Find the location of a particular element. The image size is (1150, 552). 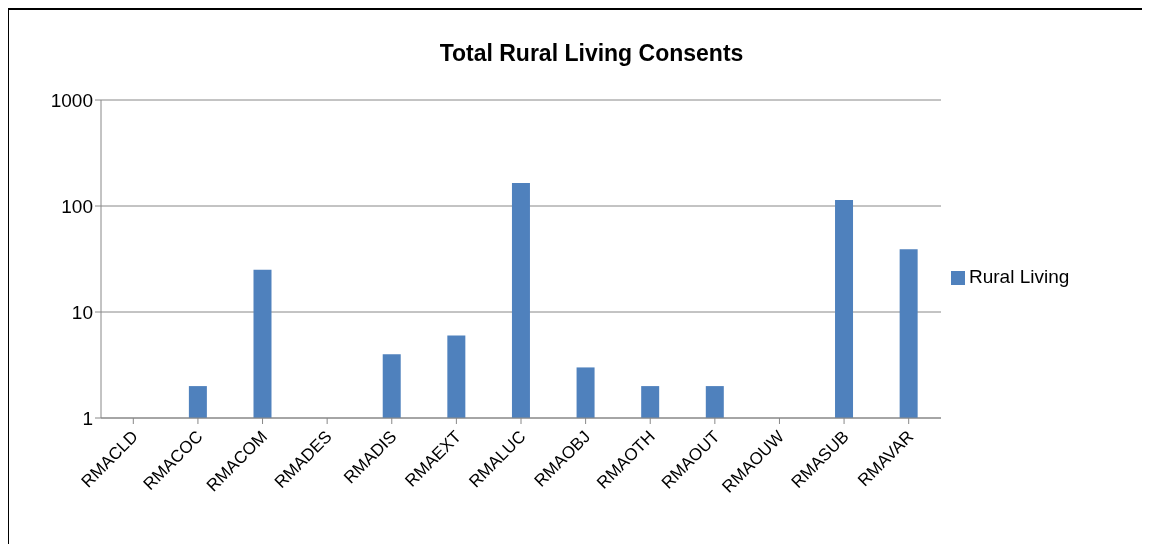

y-tick-label: 100 is located at coordinates (77, 206).